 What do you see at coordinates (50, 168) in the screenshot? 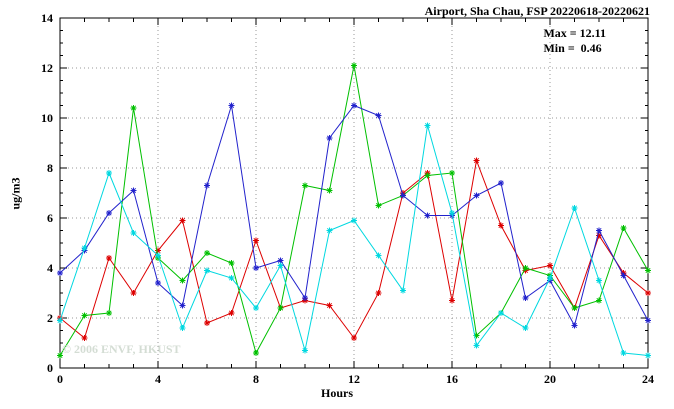
I see `y-tick-label: 8` at bounding box center [50, 168].